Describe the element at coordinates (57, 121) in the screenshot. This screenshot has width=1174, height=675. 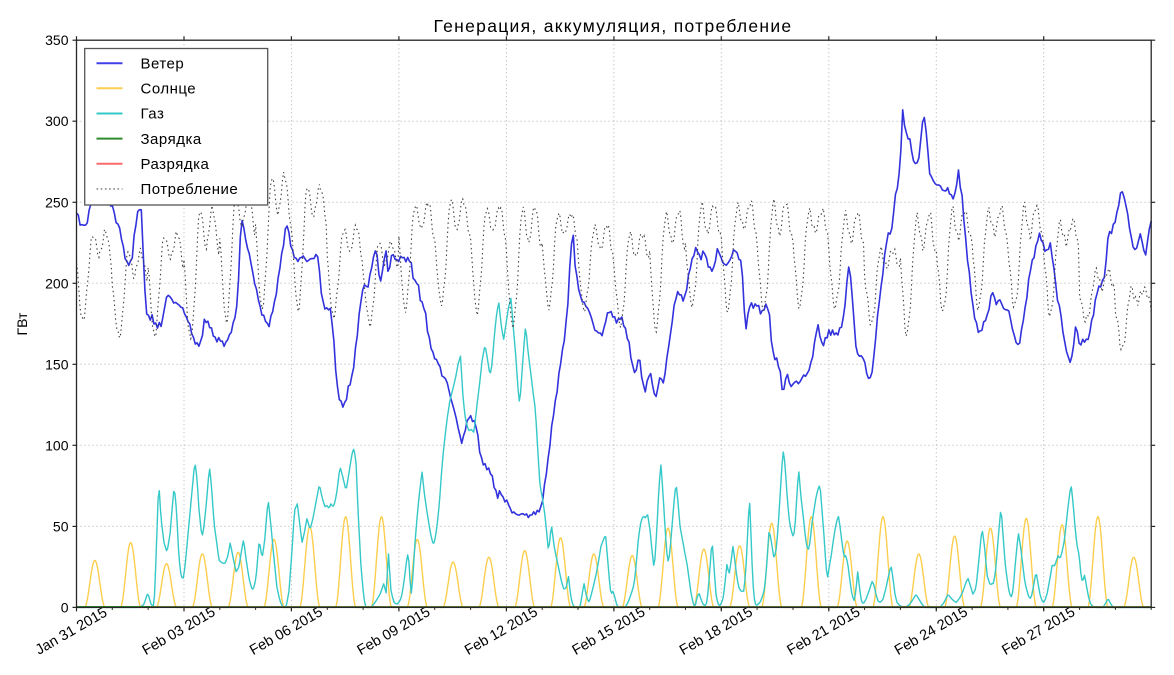
I see `svg-text: 300` at that location.